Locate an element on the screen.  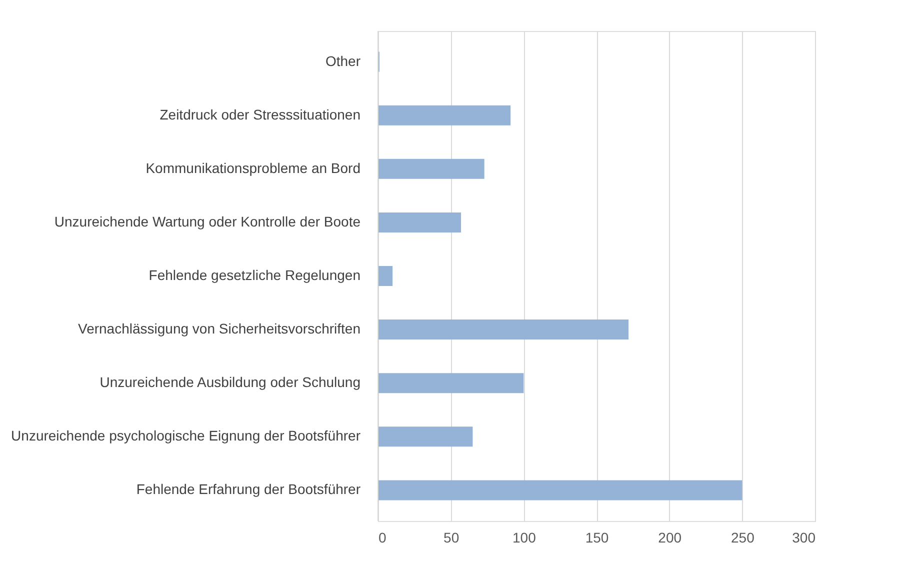
y-tick-label: Unzureichende Wartung oder Kontrolle der Boote is located at coordinates (207, 221).